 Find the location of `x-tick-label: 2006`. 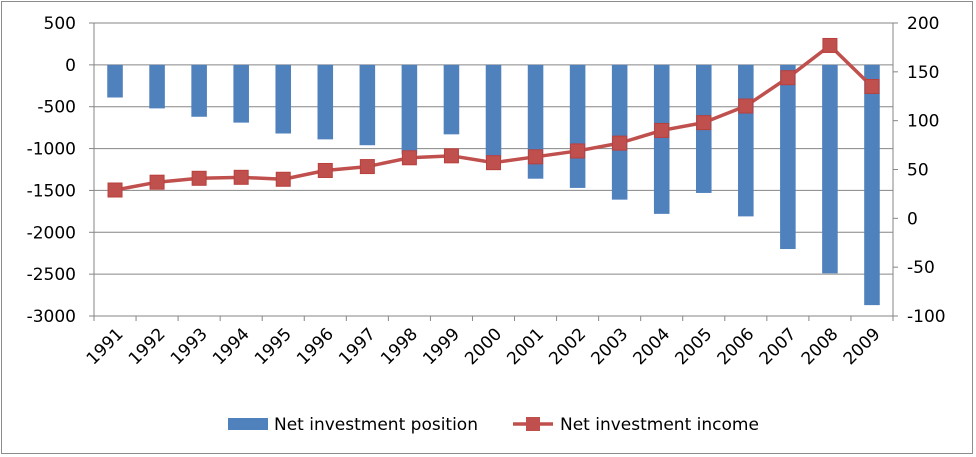

x-tick-label: 2006 is located at coordinates (736, 346).